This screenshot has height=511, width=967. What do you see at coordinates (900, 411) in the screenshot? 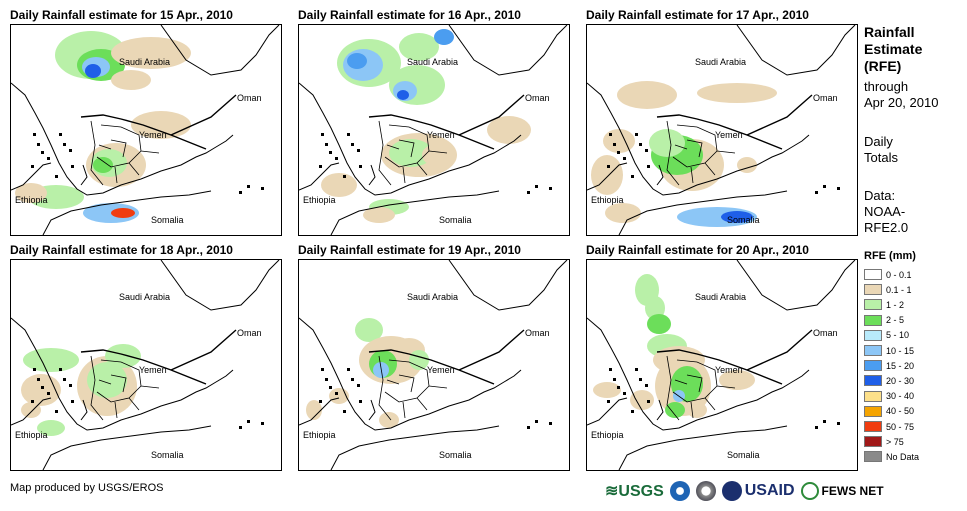
I see `legend-label: 40 - 50` at bounding box center [900, 411].